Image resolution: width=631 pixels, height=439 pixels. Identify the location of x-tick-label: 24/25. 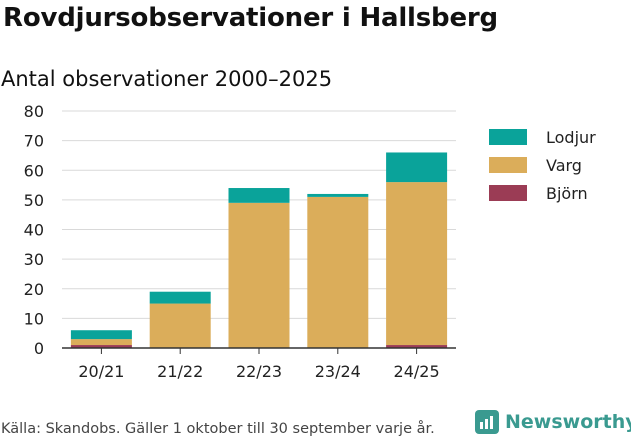
(417, 371).